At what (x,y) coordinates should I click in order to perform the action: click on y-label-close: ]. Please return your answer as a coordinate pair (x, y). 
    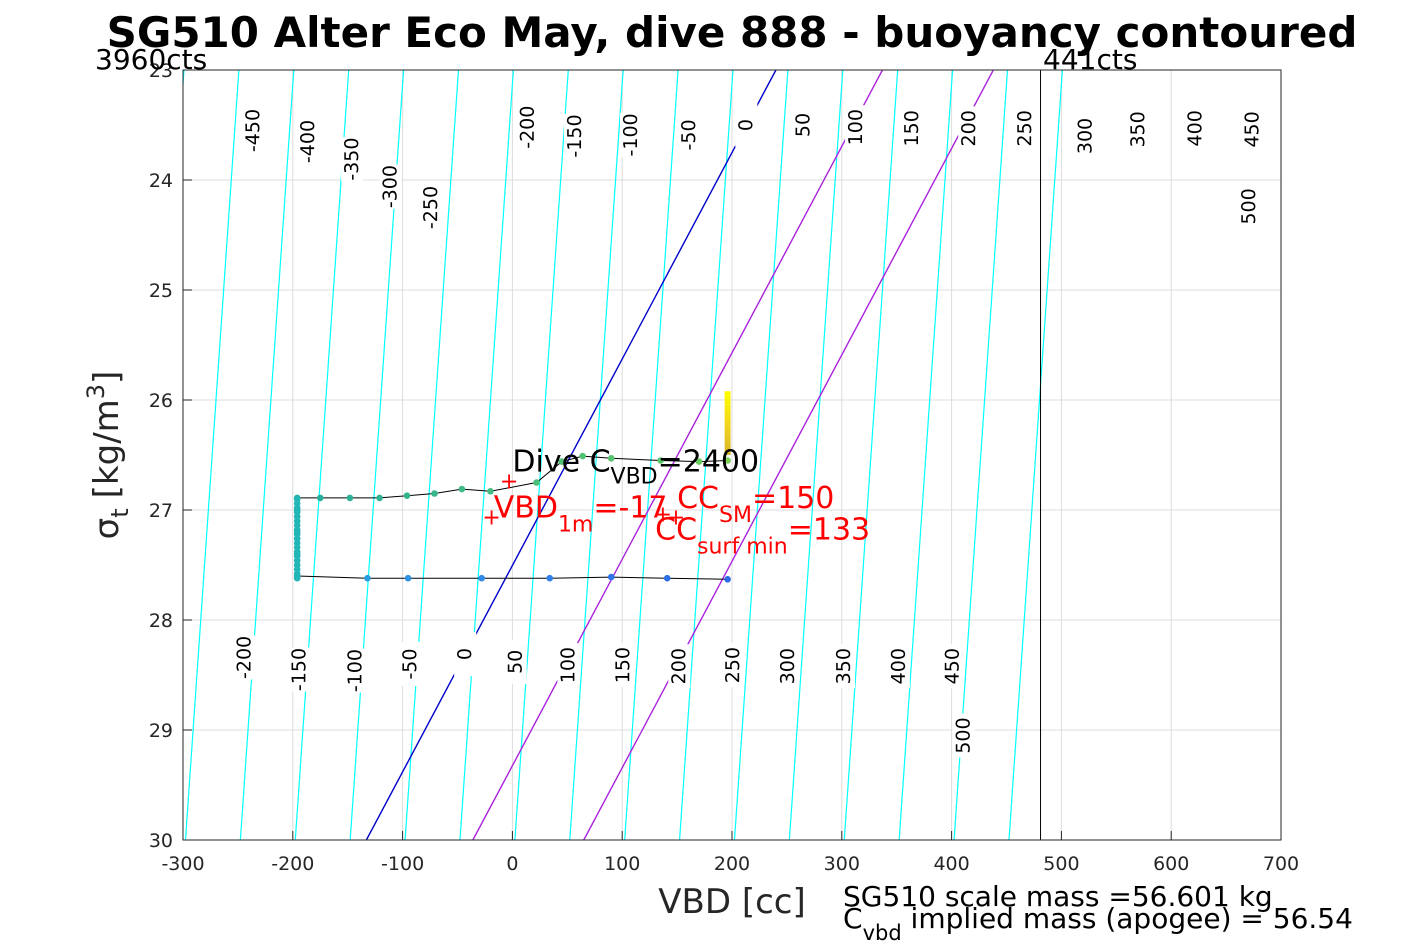
    Looking at the image, I should click on (107, 377).